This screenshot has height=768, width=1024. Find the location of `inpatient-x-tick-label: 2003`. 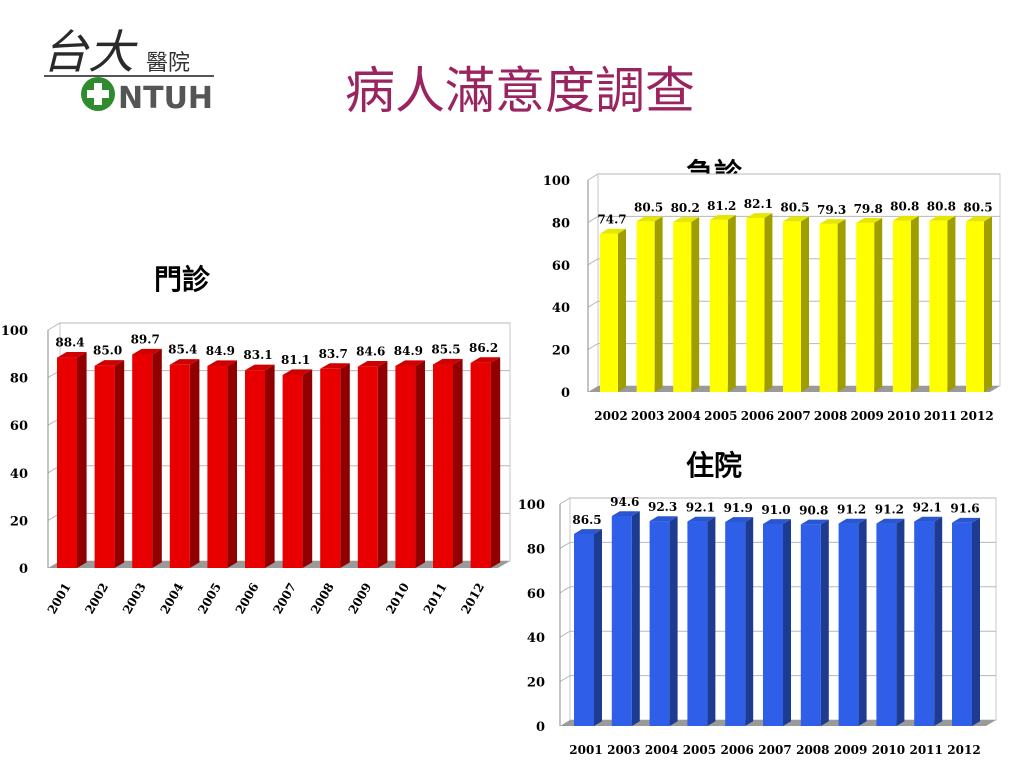

inpatient-x-tick-label: 2003 is located at coordinates (623, 750).